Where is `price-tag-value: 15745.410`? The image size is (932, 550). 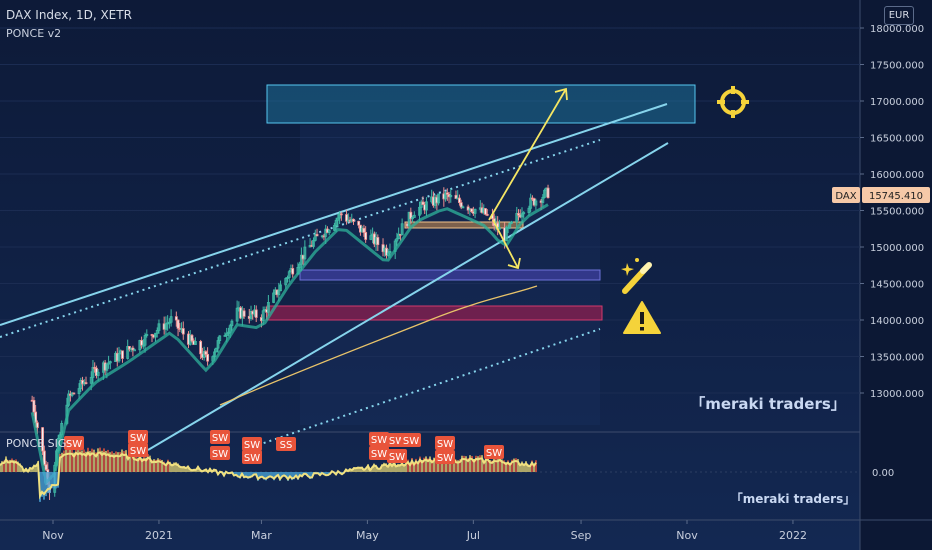 price-tag-value: 15745.410 is located at coordinates (896, 196).